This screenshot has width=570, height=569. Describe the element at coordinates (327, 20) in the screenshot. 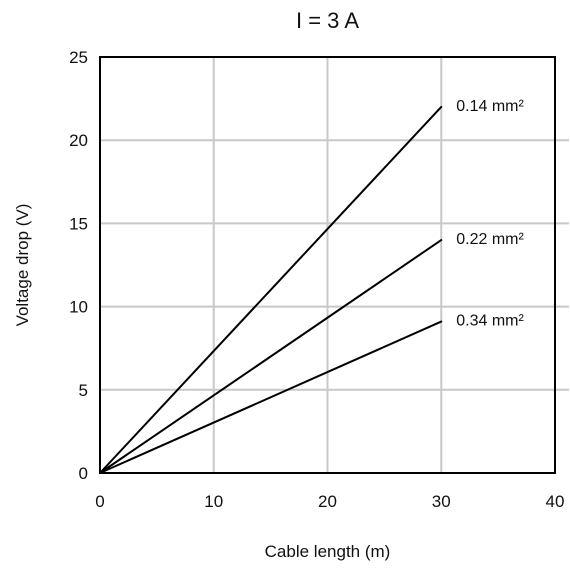

I see `chart-title: I = 3 A` at that location.